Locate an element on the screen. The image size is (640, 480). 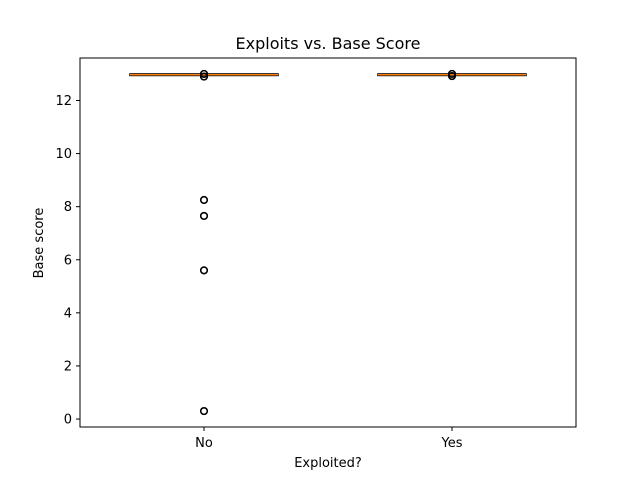
x-tick-label: No is located at coordinates (204, 443).